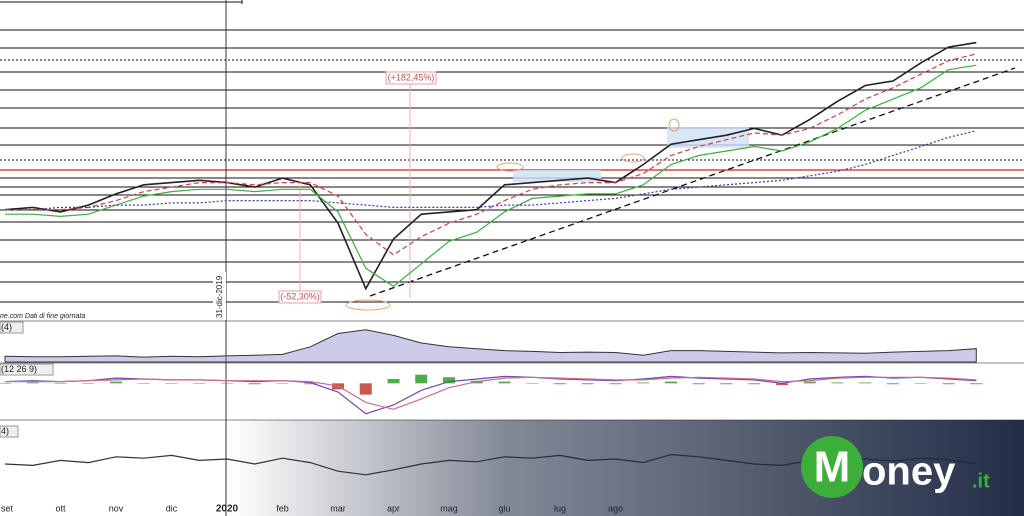 The width and height of the screenshot is (1024, 516). Describe the element at coordinates (490, 346) in the screenshot. I see `area` at that location.